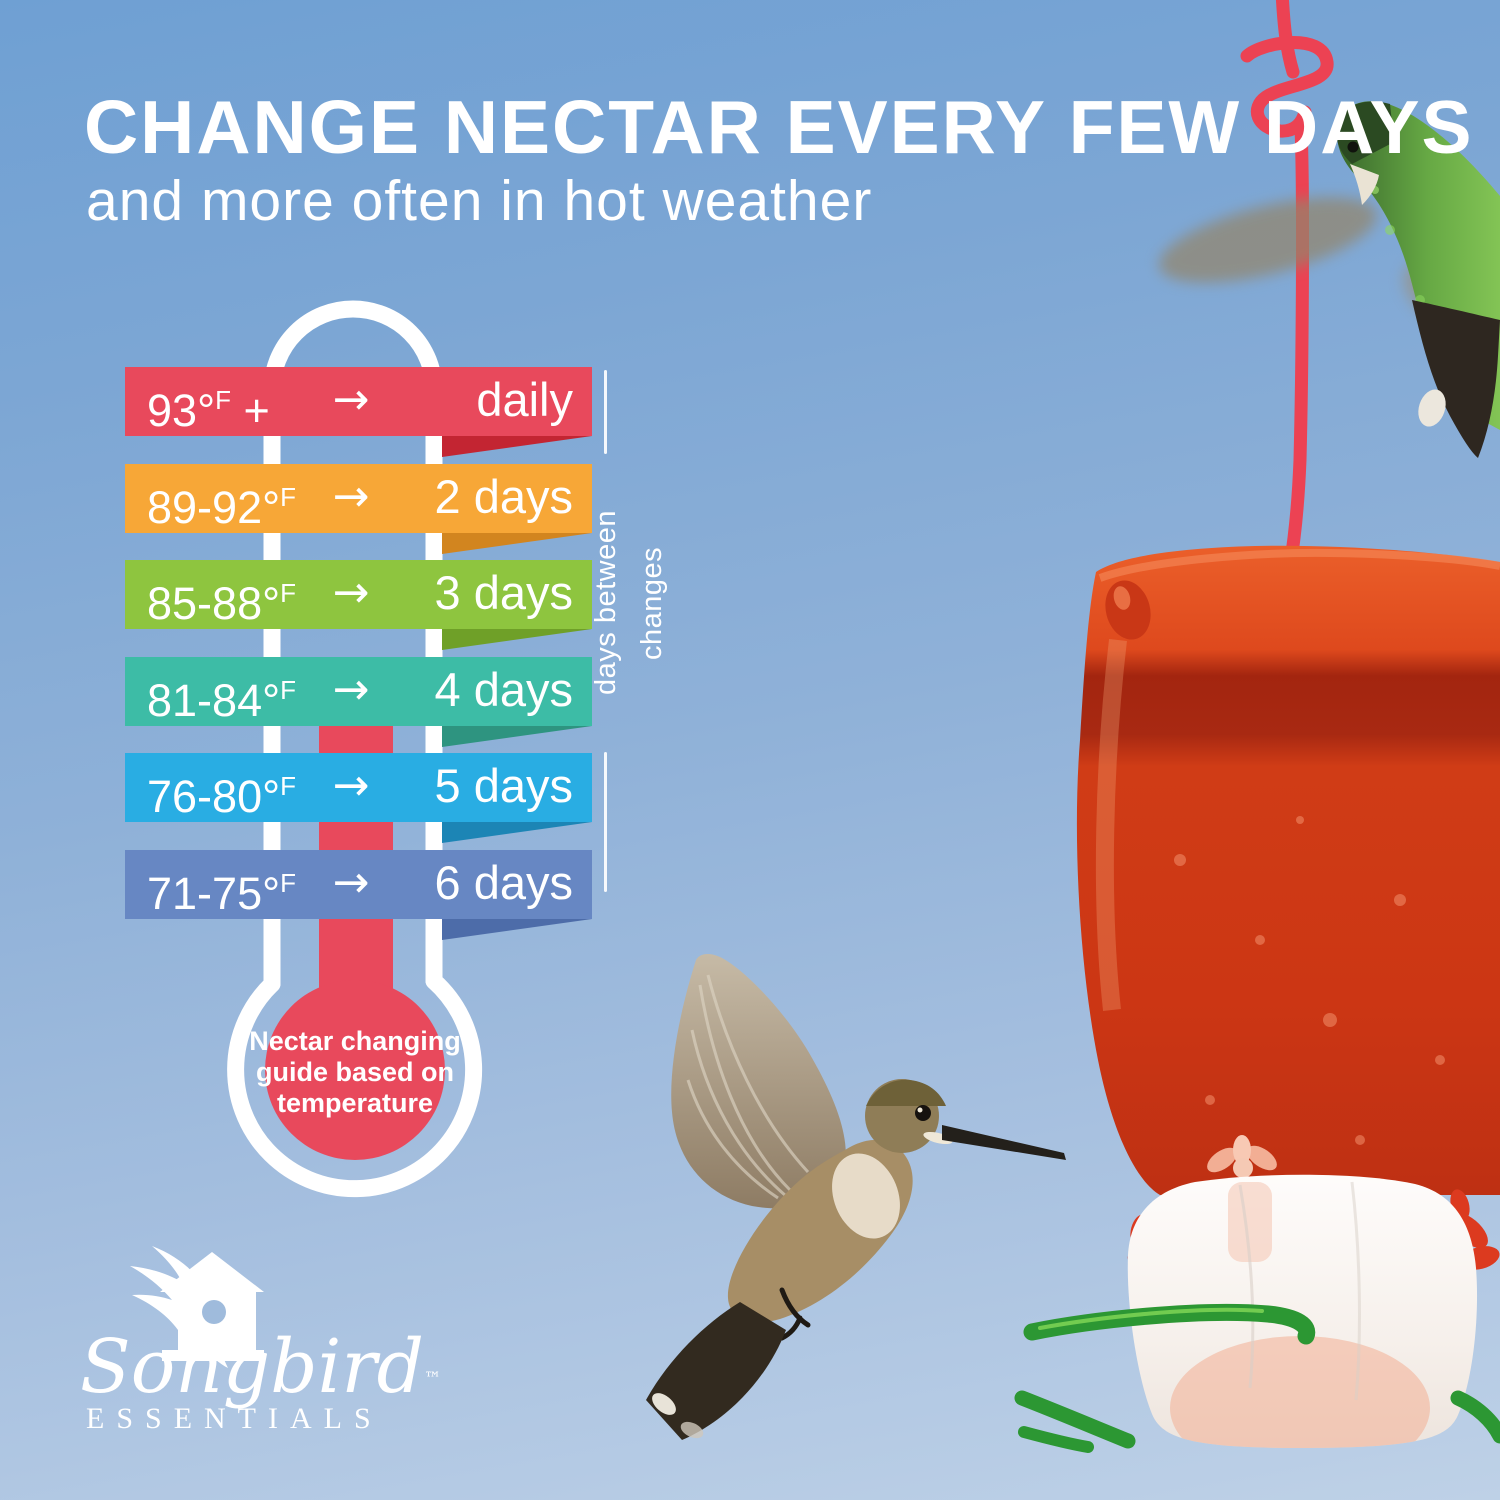  What do you see at coordinates (479, 201) in the screenshot?
I see `page-subtitle: and more often in hot weather` at bounding box center [479, 201].